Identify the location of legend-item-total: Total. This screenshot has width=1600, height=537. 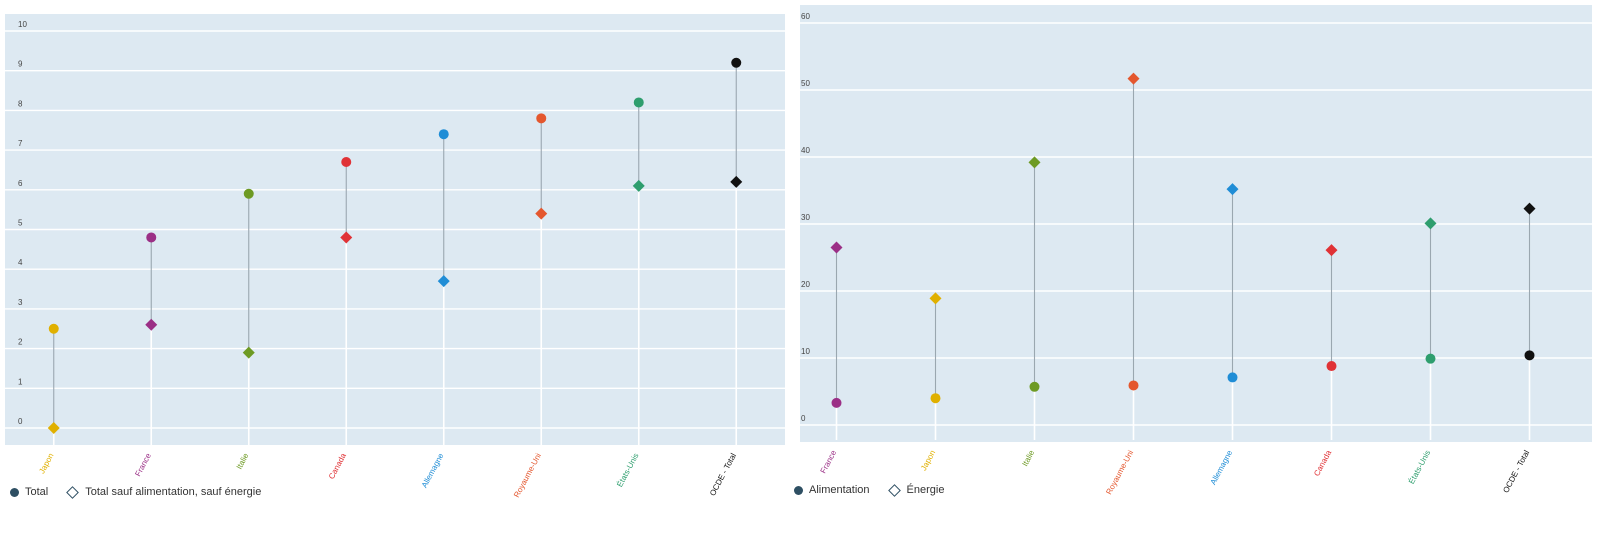
(29, 492).